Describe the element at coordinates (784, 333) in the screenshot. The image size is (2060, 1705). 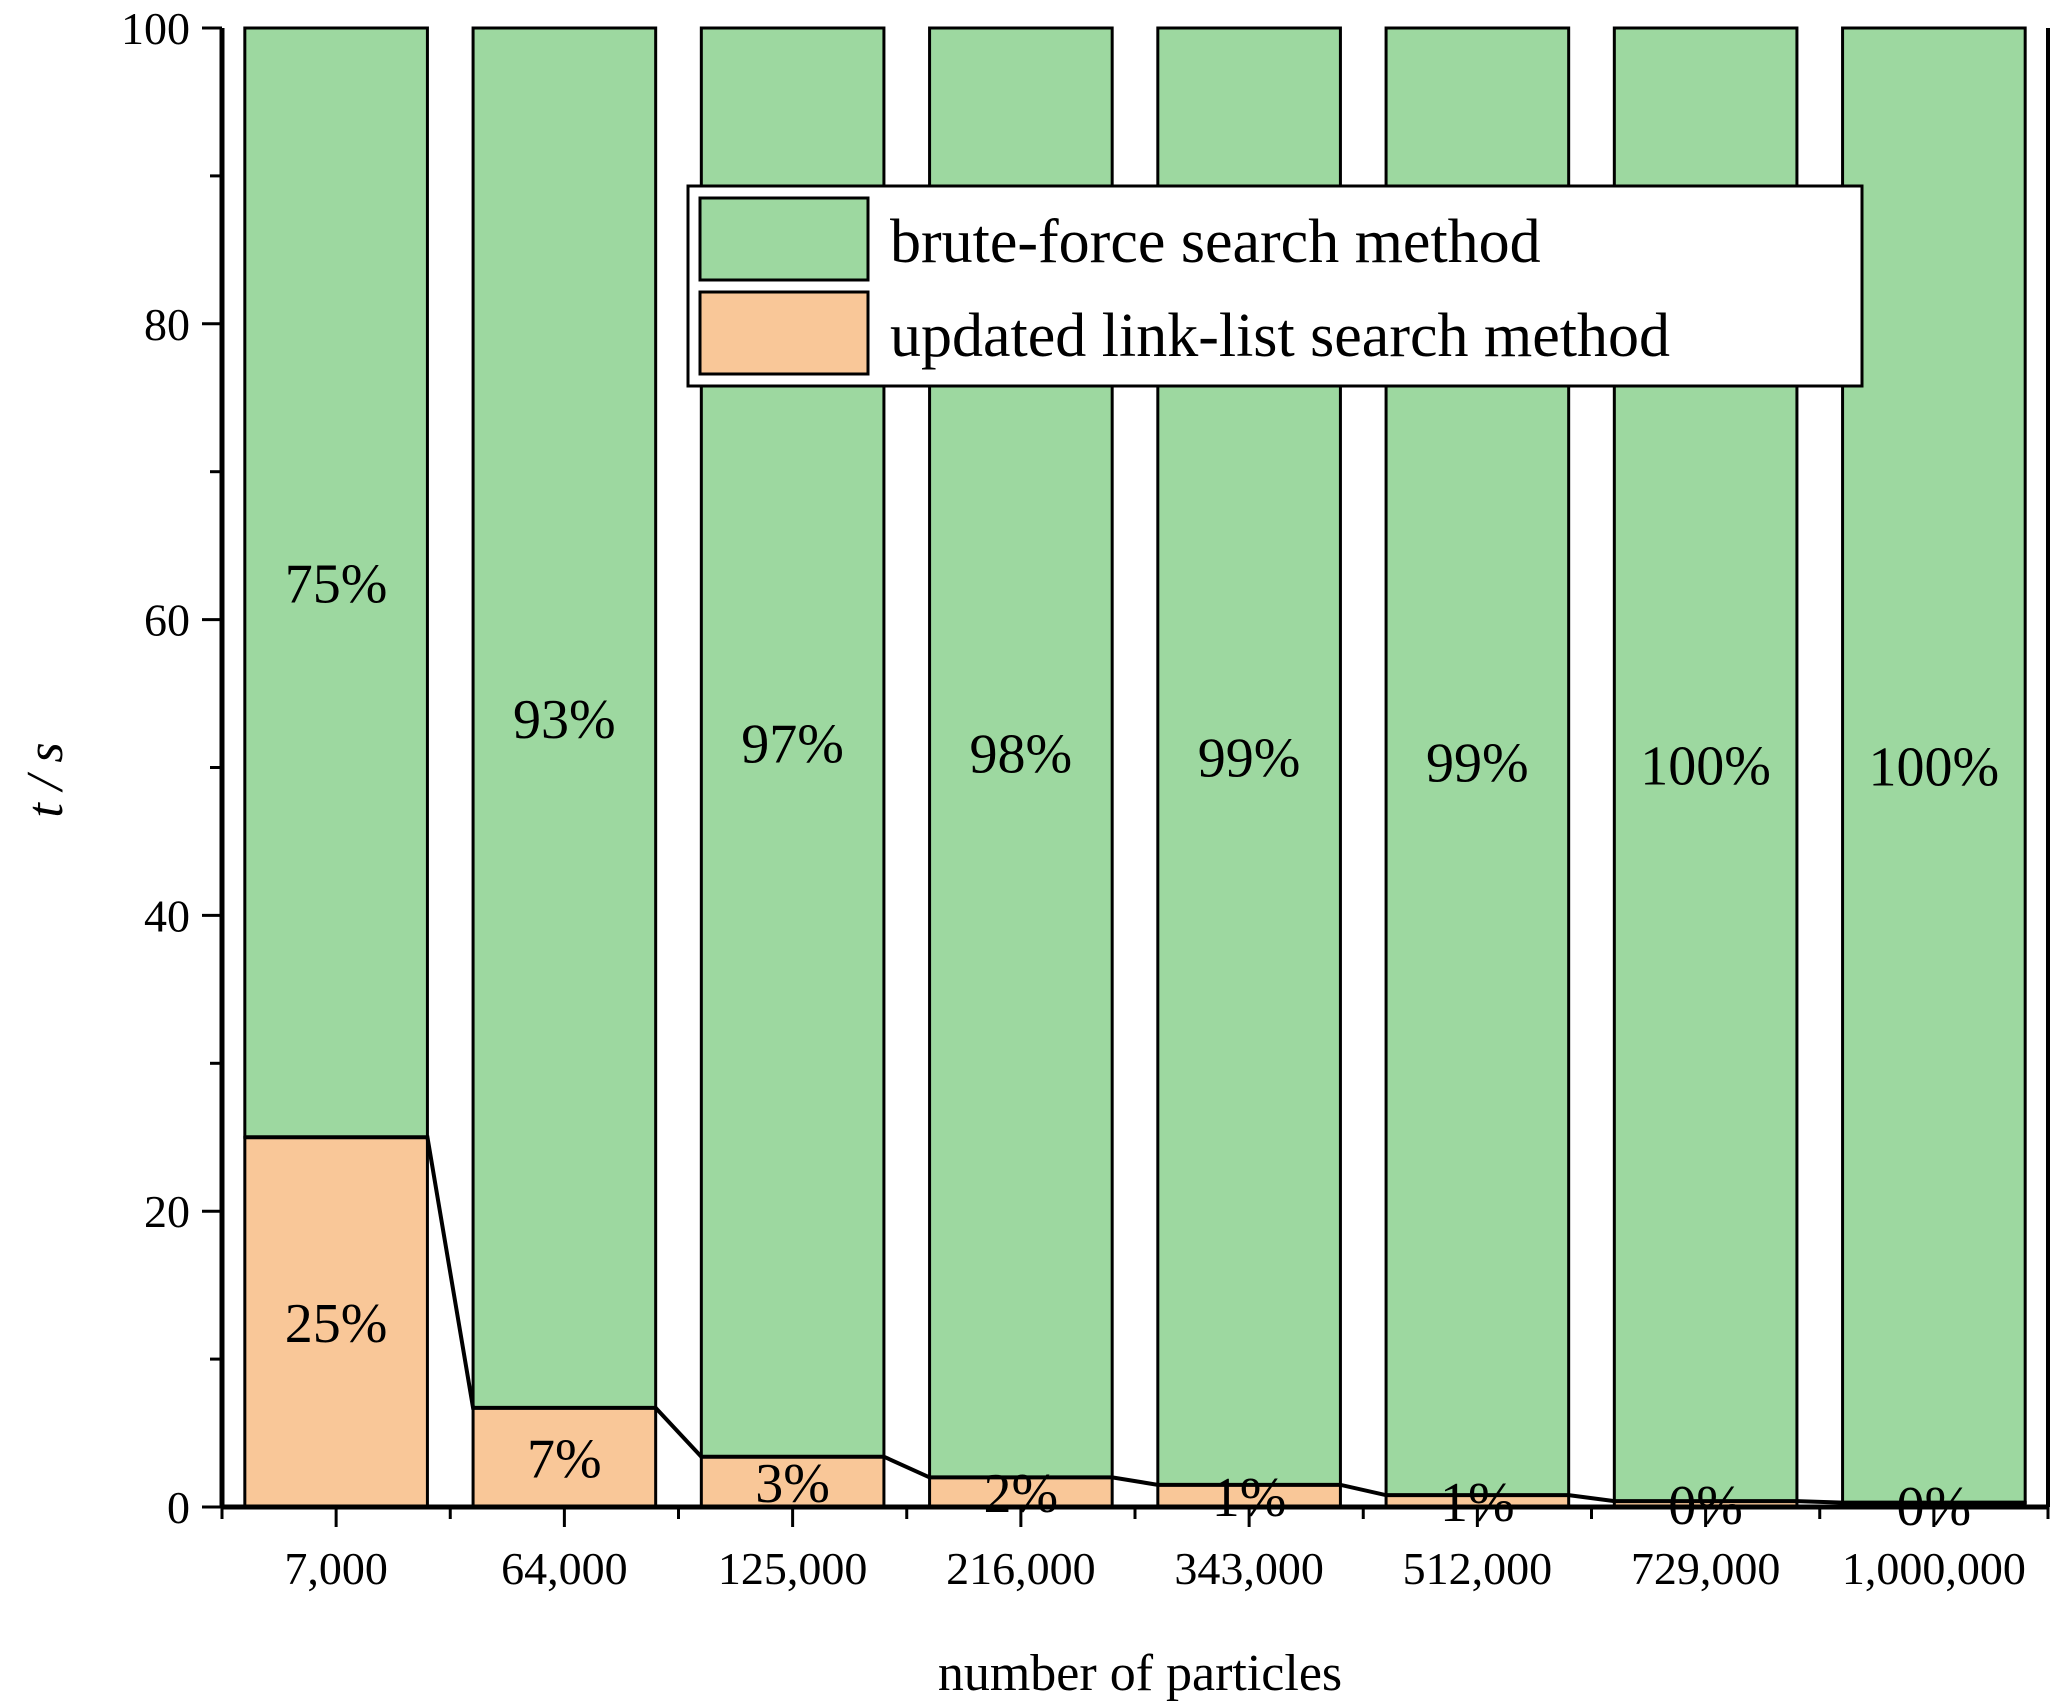
I see `legend-swatch-link-list` at that location.